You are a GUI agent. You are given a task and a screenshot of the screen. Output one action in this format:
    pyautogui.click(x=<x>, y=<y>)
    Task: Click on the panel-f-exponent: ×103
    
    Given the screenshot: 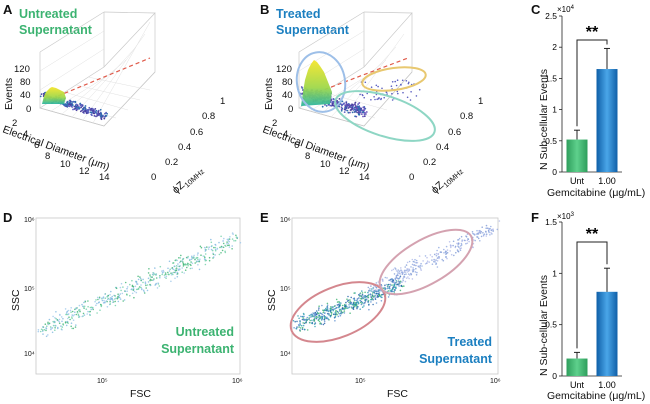 What is the action you would take?
    pyautogui.click(x=566, y=216)
    